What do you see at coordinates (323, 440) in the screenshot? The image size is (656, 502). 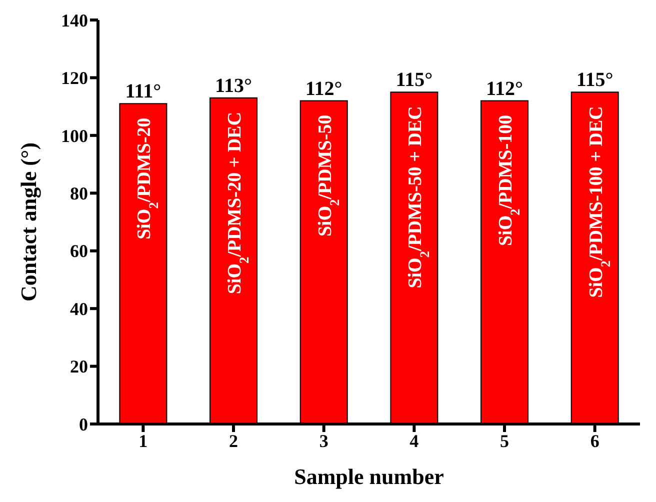 I see `x-tick-label: 3` at bounding box center [323, 440].